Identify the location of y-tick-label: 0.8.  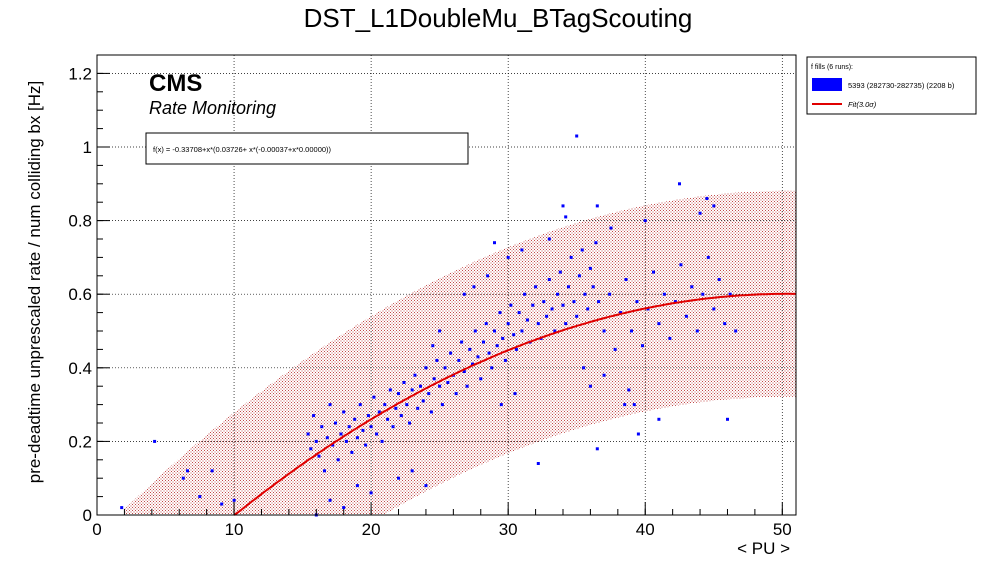
(80, 221).